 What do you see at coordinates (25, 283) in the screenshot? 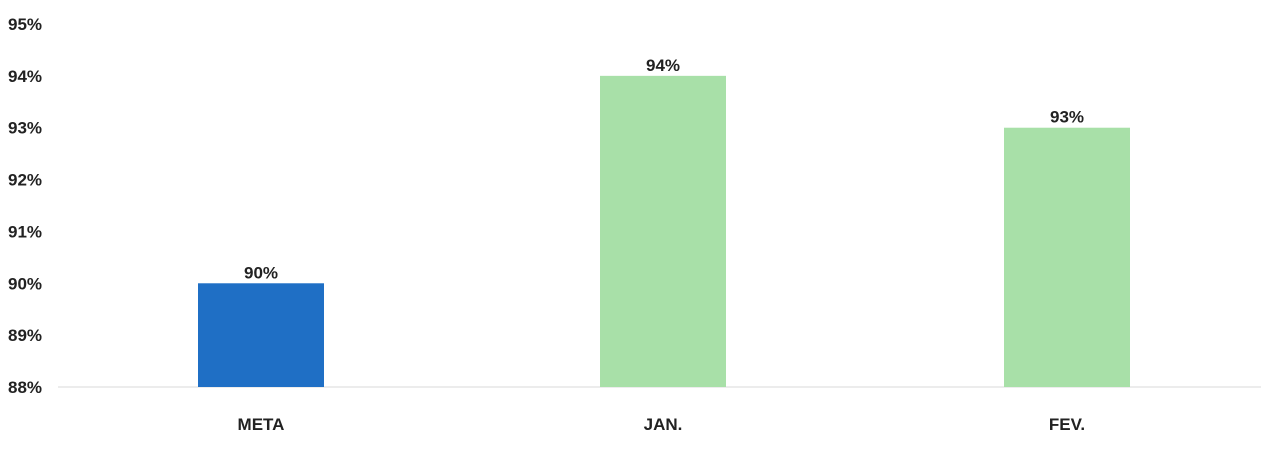
I see `y-tick-label: 90%` at bounding box center [25, 283].